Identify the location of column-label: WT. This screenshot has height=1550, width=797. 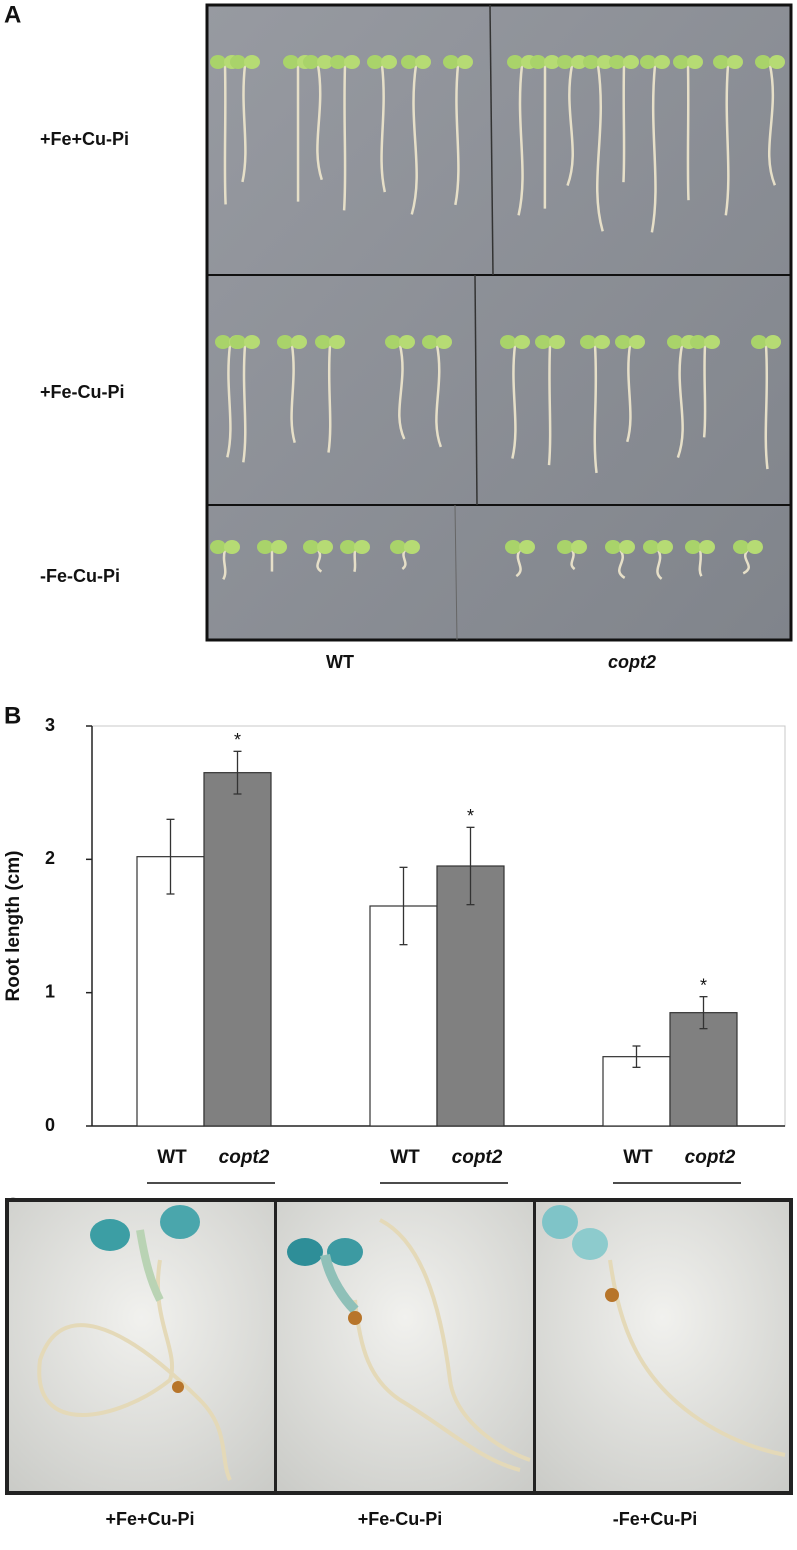
(340, 662).